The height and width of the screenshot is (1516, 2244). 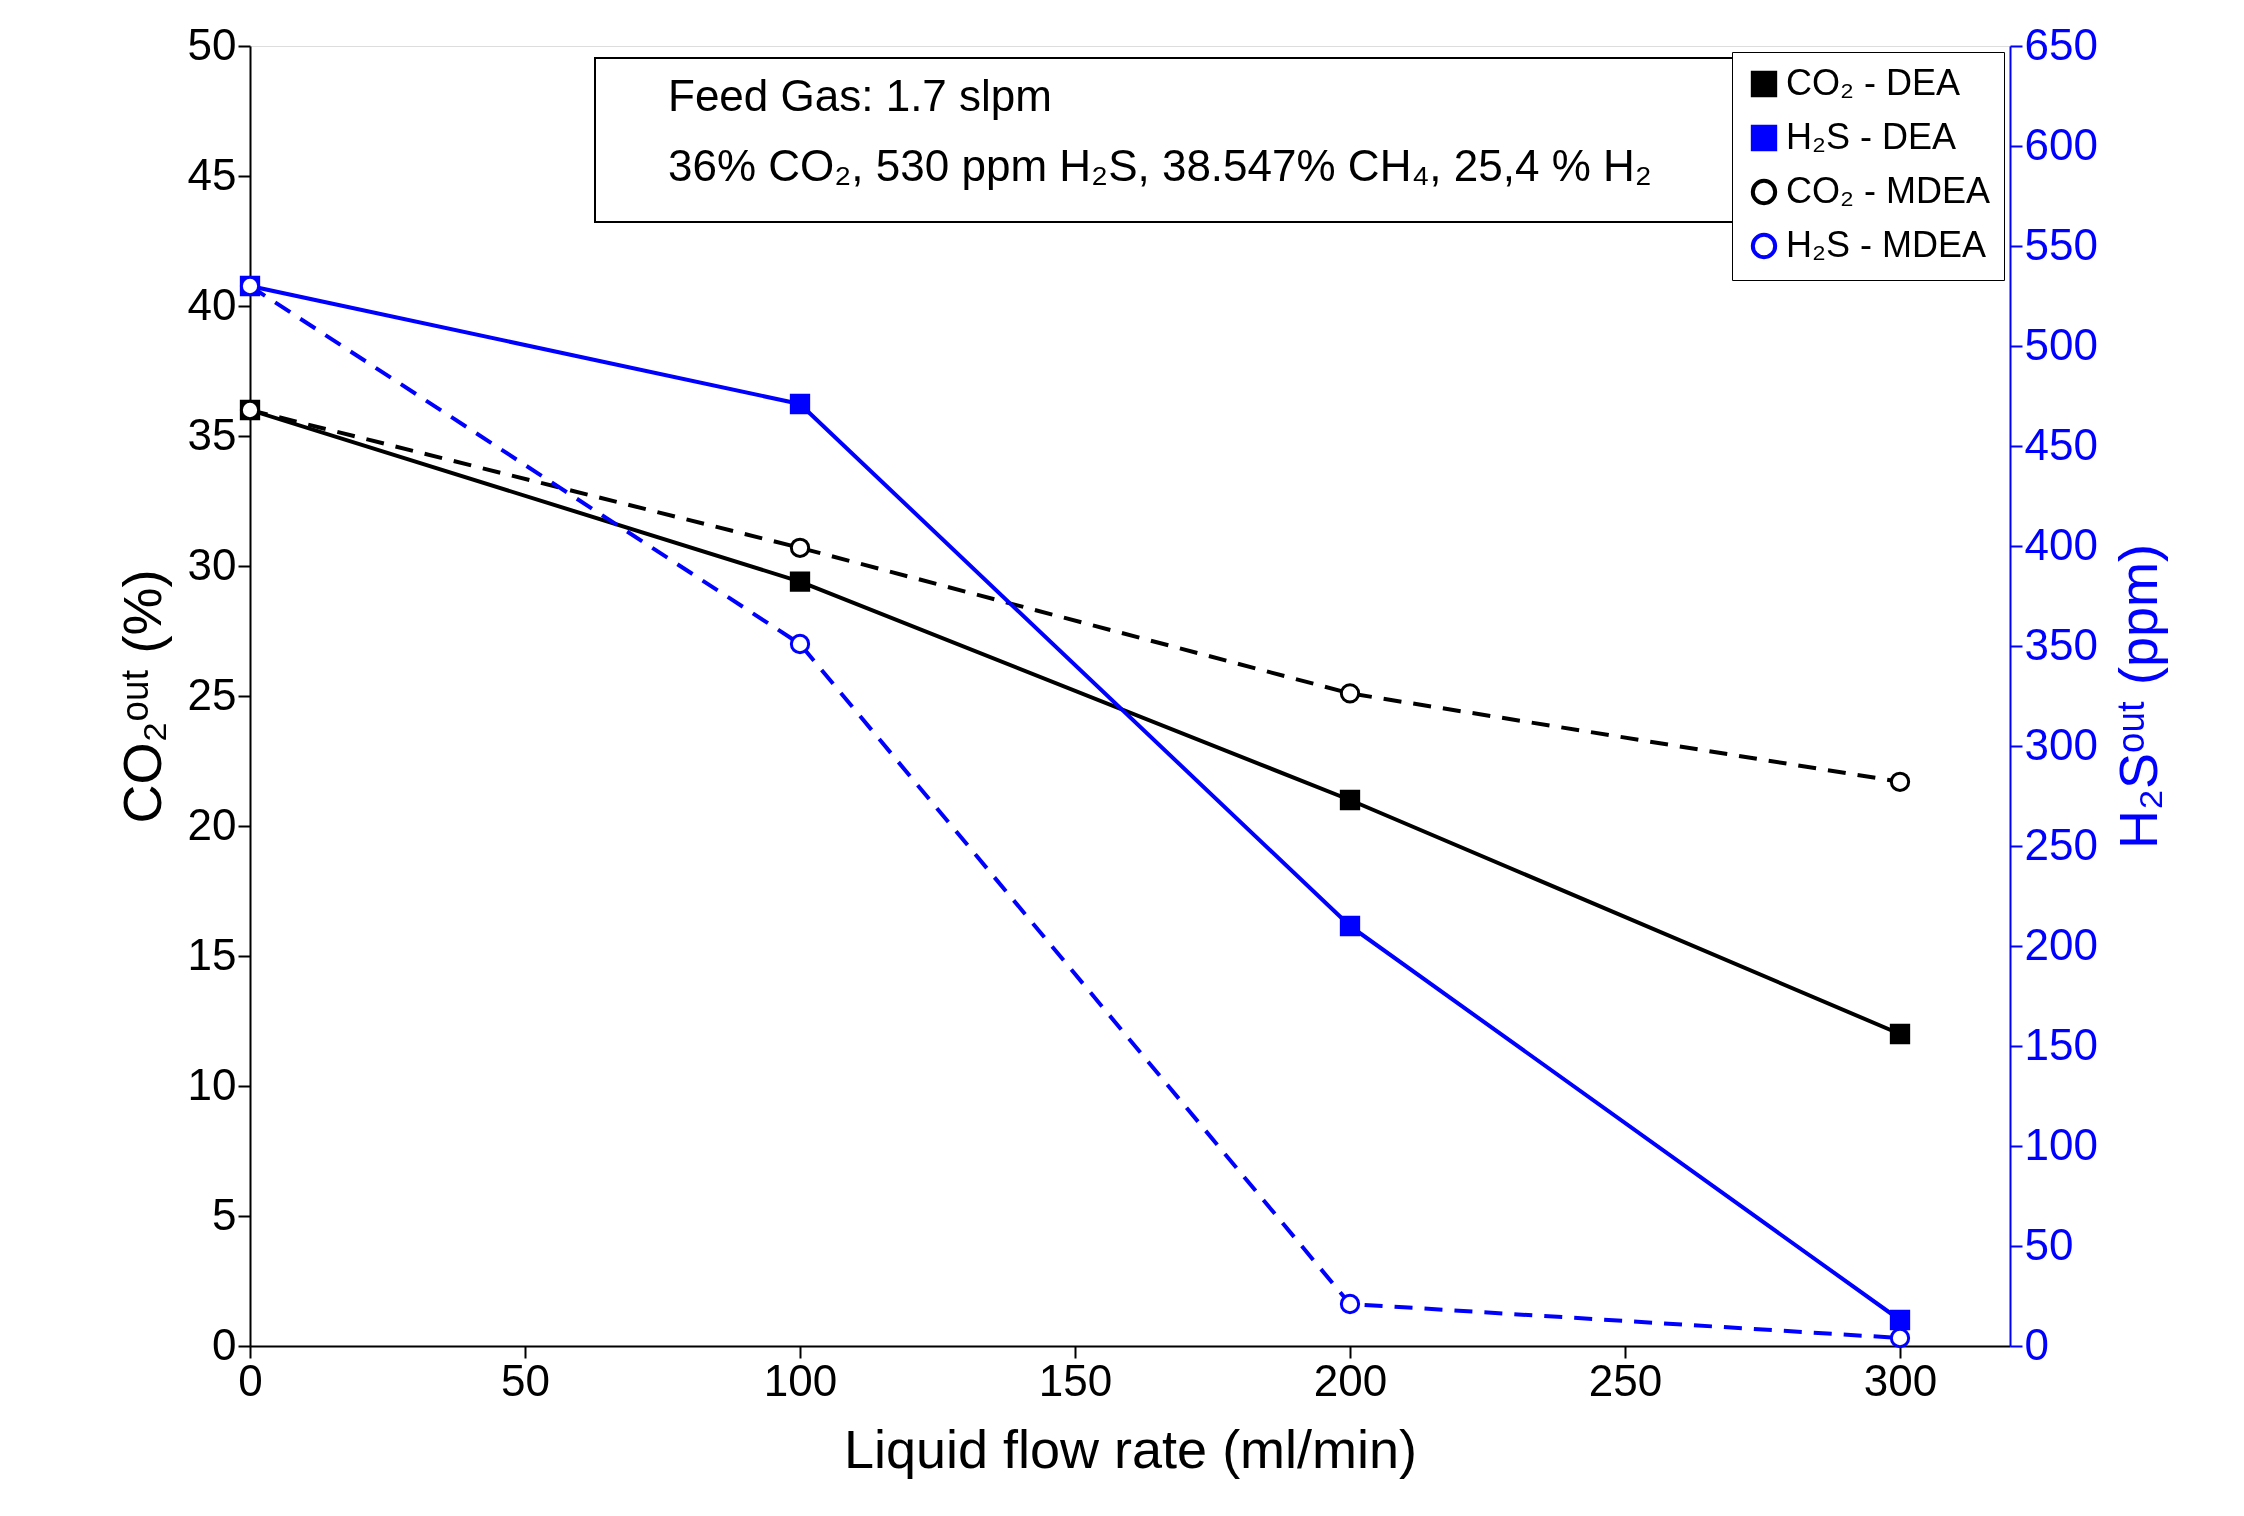 I want to click on y2-tick-label: 550, so click(x=2061, y=244).